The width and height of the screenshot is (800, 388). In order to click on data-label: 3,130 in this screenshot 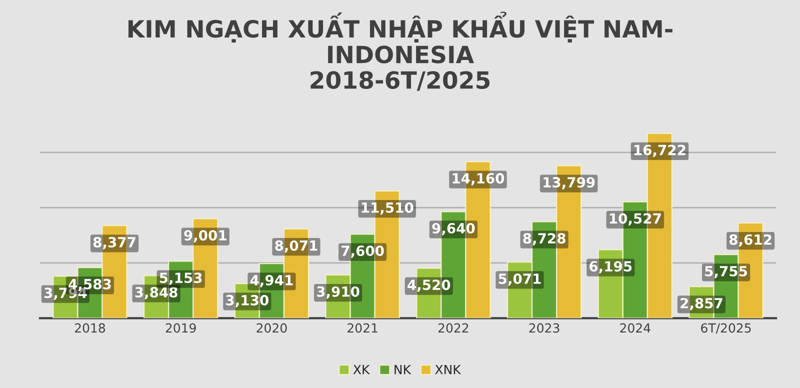, I will do `click(247, 301)`.